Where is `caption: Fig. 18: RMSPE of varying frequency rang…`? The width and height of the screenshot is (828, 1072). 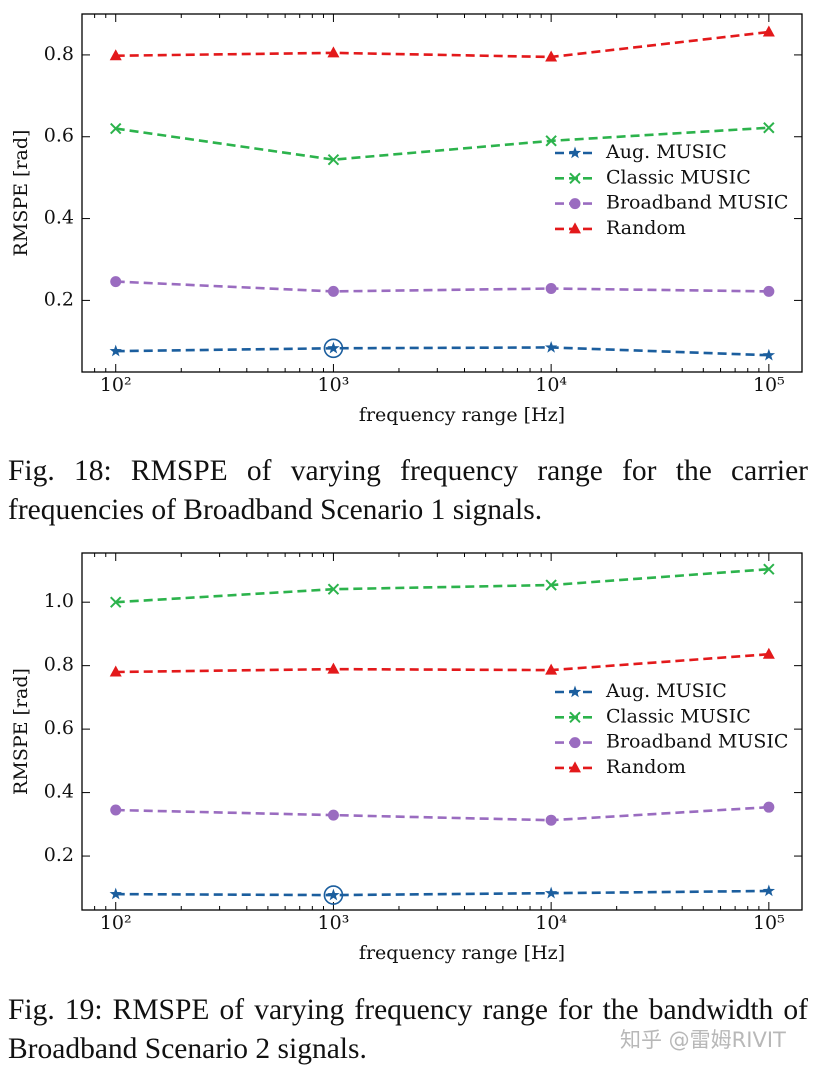 caption: Fig. 18: RMSPE of varying frequency rang… is located at coordinates (408, 490).